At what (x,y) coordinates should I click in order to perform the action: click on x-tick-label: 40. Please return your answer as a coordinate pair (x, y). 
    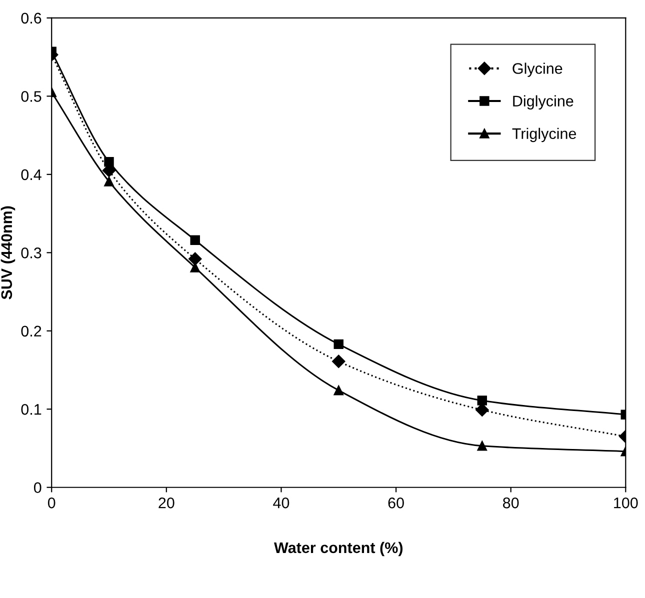
    Looking at the image, I should click on (281, 502).